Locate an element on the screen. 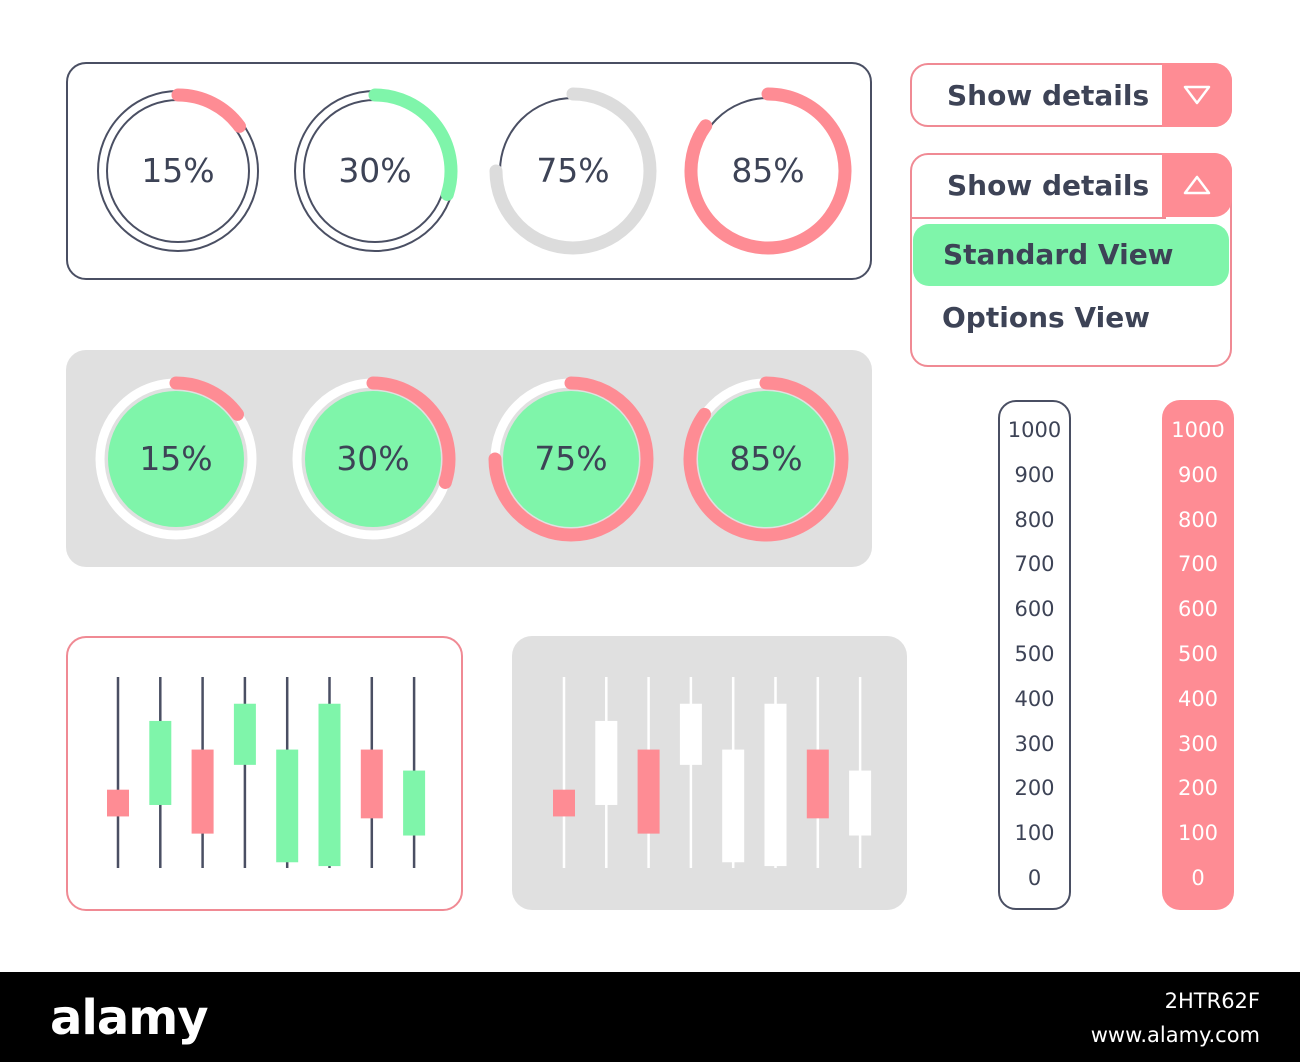 The height and width of the screenshot is (1062, 1300). outline-ring-4: 85% is located at coordinates (768, 171).